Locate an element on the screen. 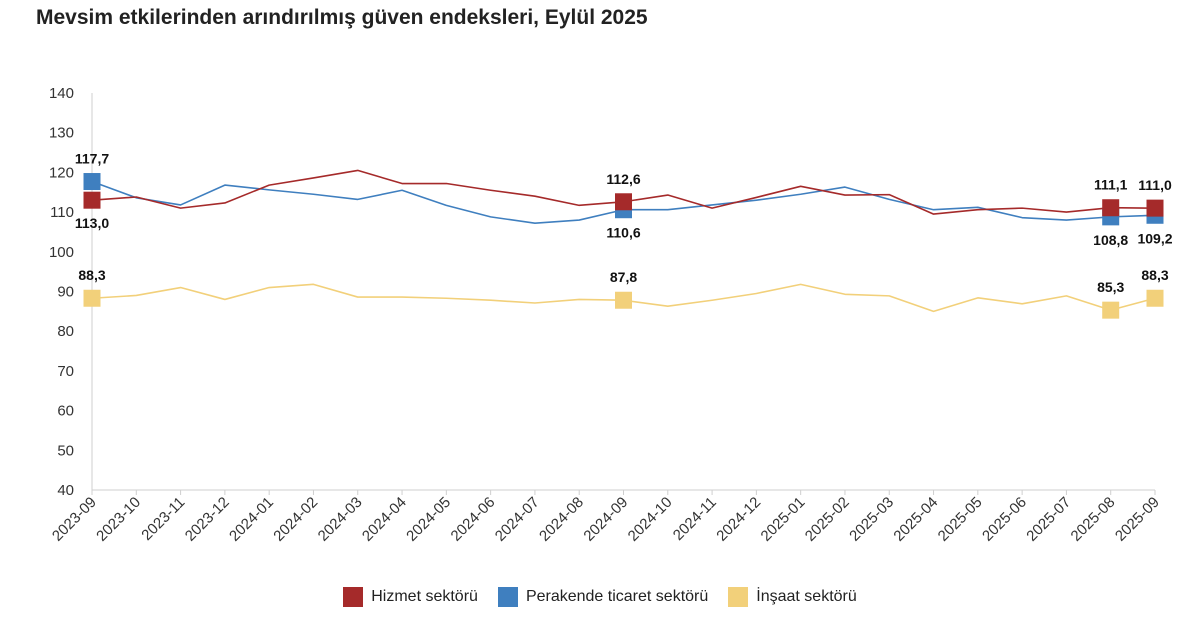  legend-item: Hizmet sektörü is located at coordinates (410, 597).